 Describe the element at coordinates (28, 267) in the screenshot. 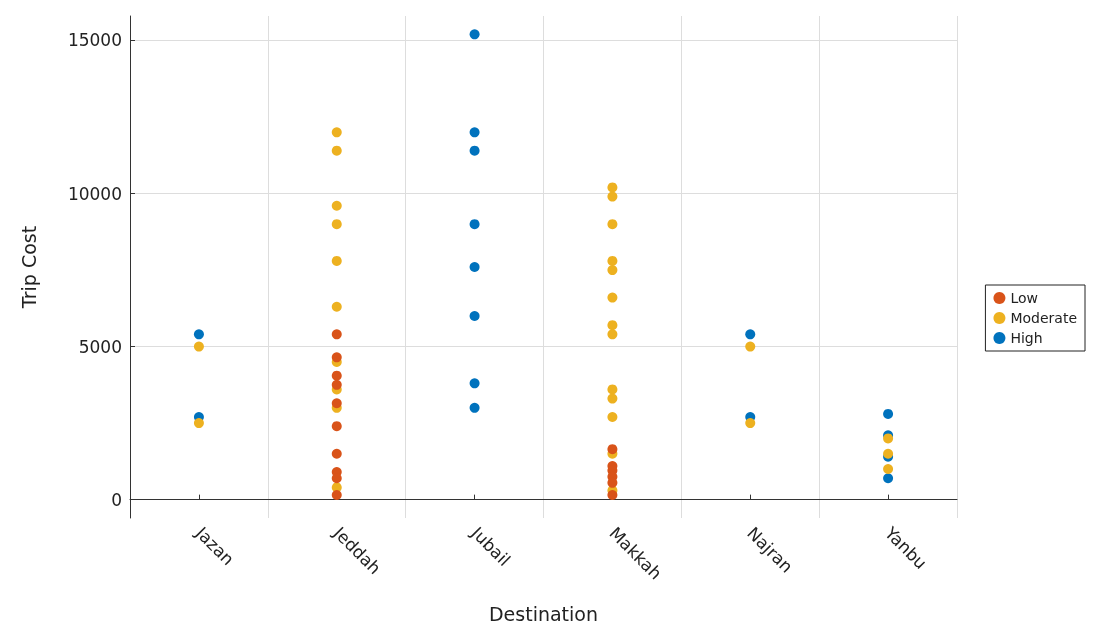

I see `y-axis-title: Trip Cost` at that location.